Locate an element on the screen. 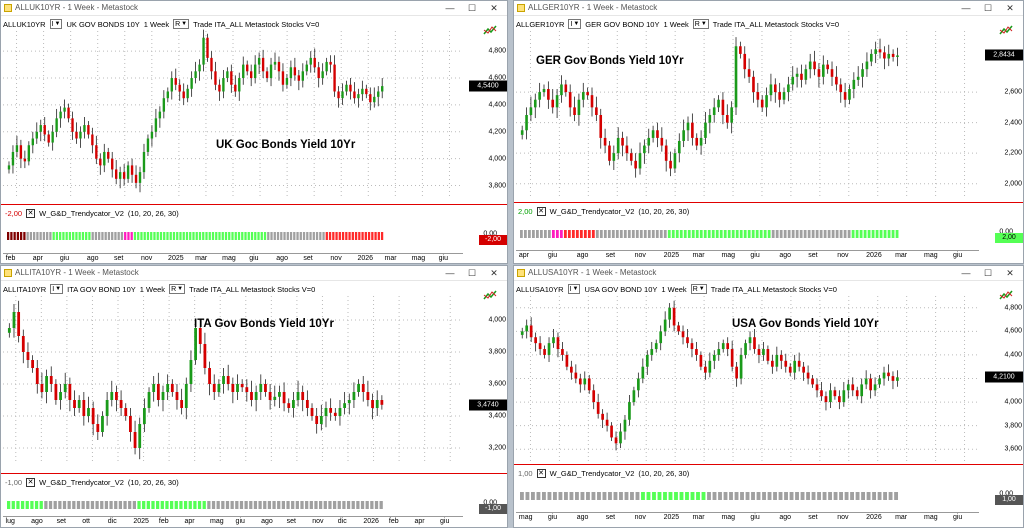 The height and width of the screenshot is (528, 1024). symbol-field: ALLITA10YR is located at coordinates (25, 289).